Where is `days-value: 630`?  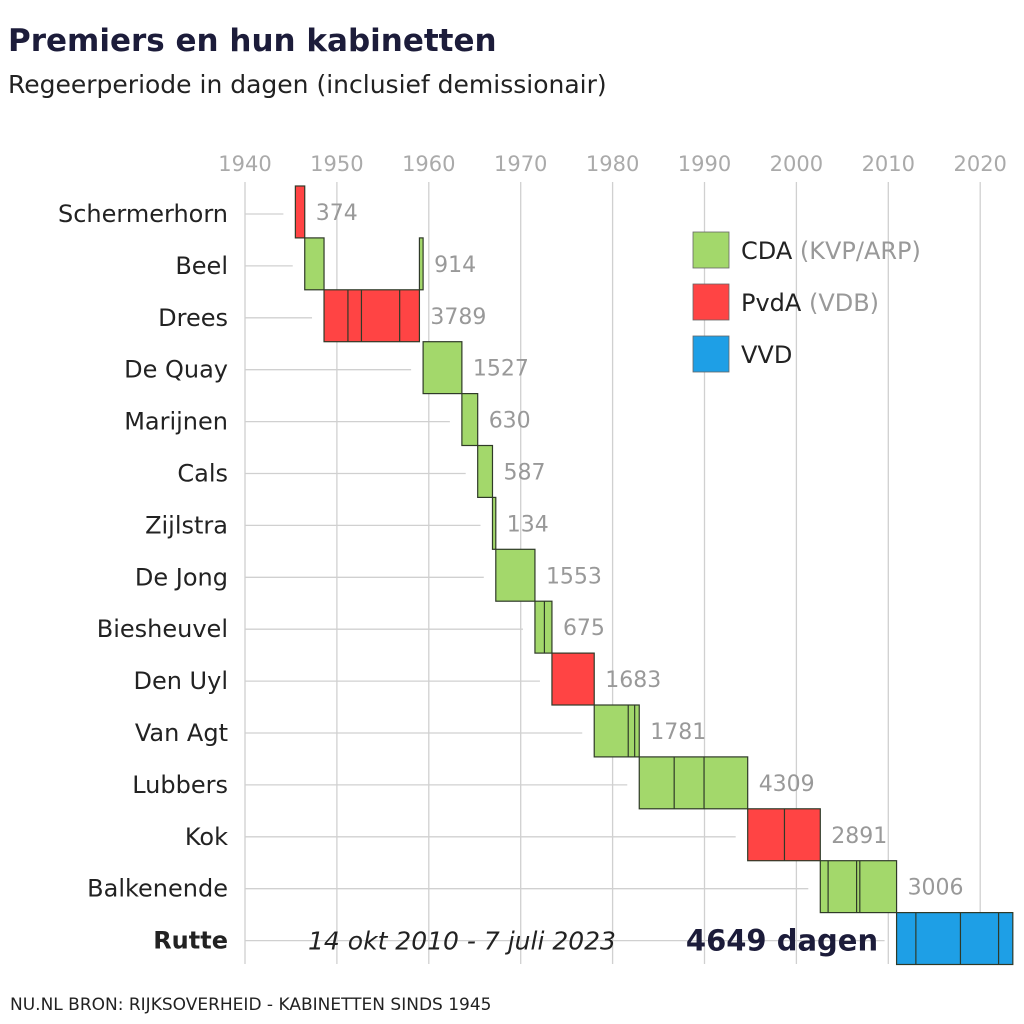
days-value: 630 is located at coordinates (510, 421).